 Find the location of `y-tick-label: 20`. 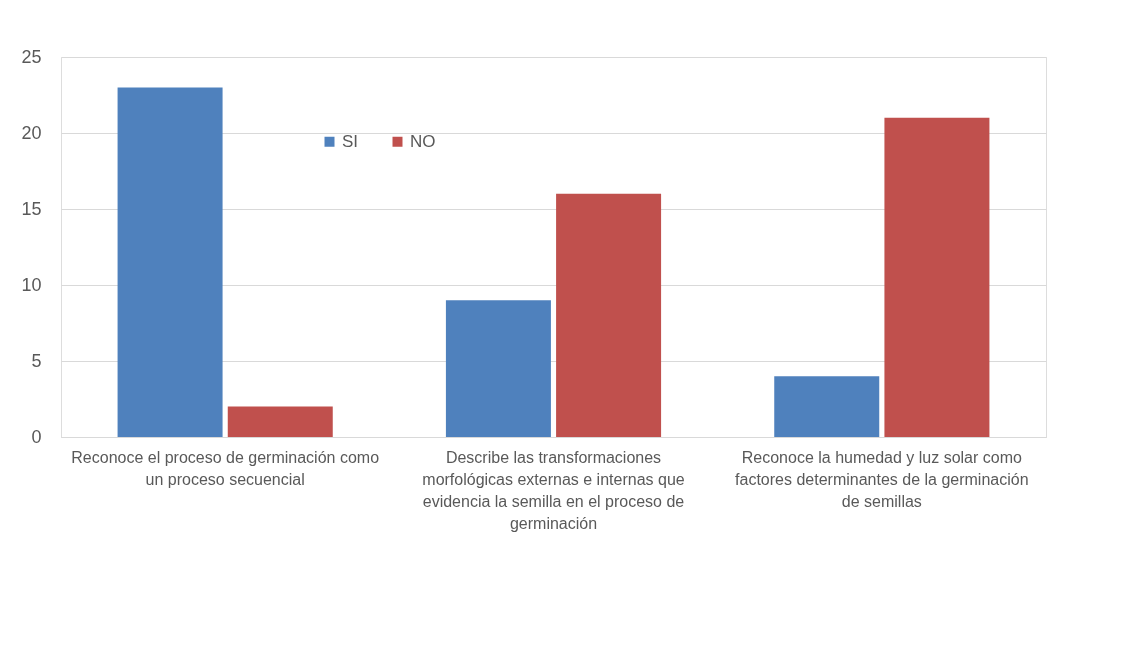

y-tick-label: 20 is located at coordinates (31, 132).